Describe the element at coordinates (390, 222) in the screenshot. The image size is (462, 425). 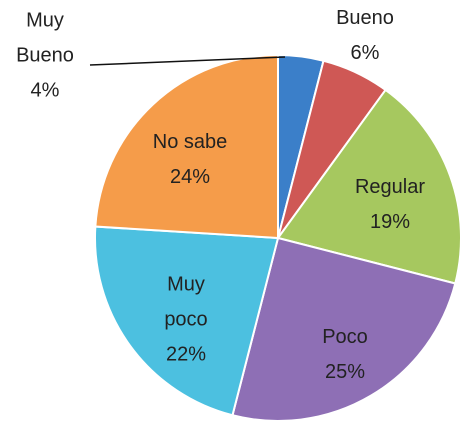
I see `value-label: 19%` at that location.